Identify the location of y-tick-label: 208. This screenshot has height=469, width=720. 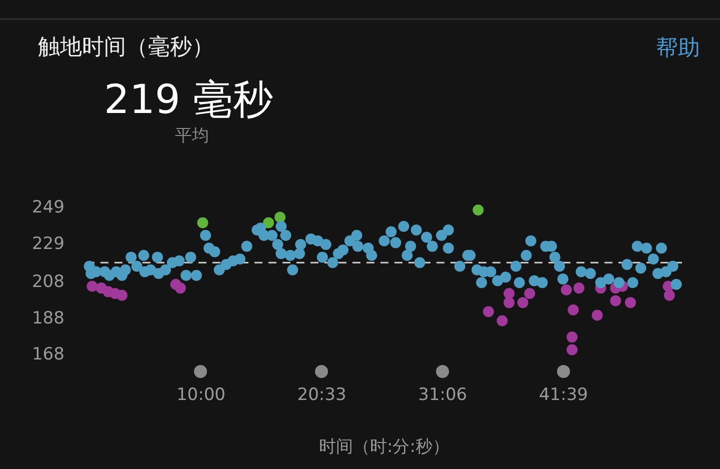
(48, 282).